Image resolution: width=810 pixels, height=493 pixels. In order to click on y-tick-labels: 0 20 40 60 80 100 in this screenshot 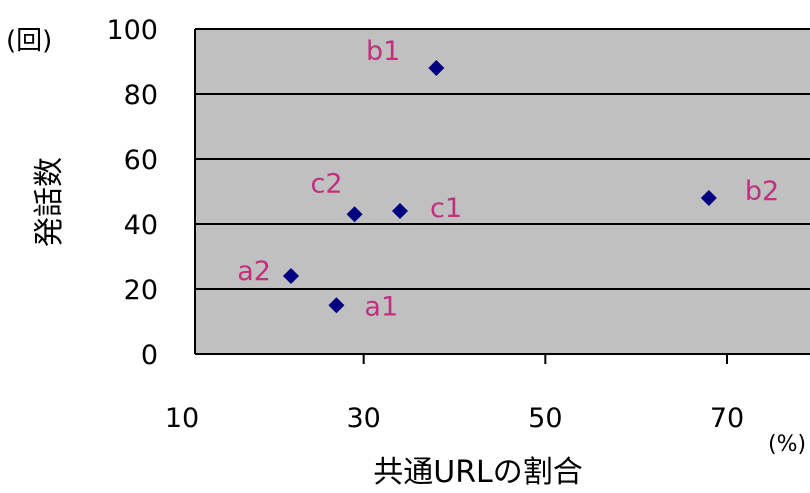, I will do `click(132, 193)`.